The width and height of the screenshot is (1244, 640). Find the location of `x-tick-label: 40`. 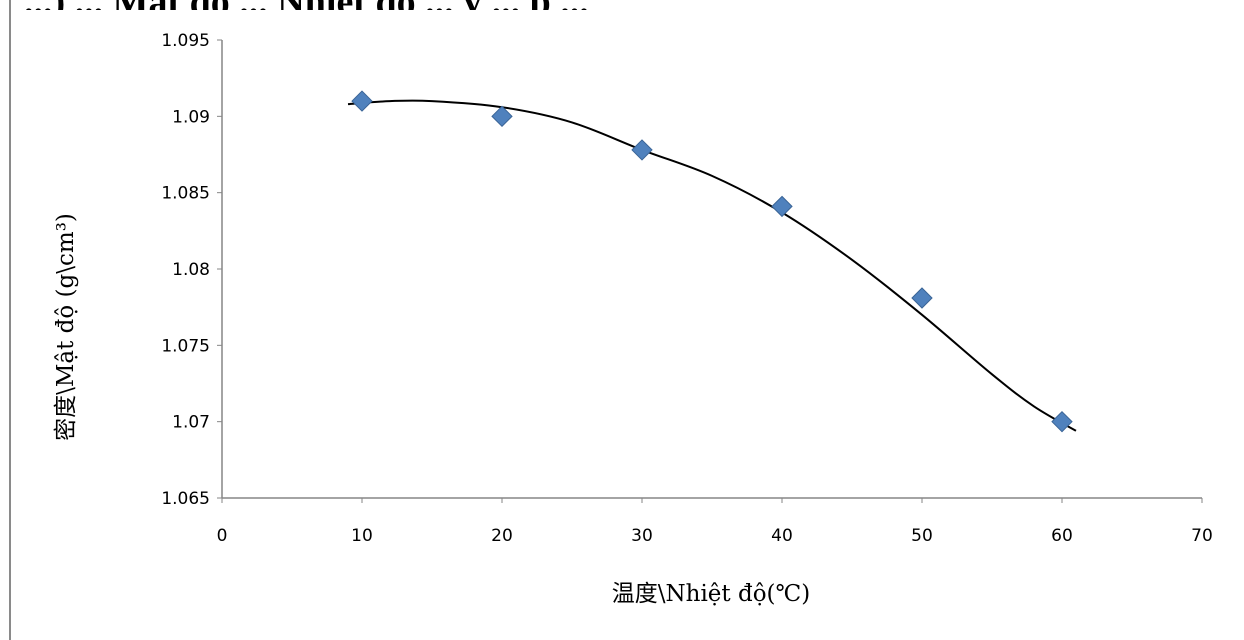

x-tick-label: 40 is located at coordinates (782, 536).